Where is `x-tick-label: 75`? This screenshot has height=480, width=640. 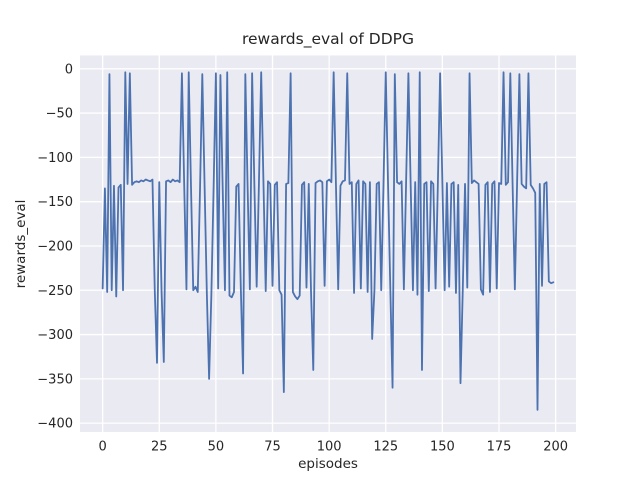 x-tick-label: 75 is located at coordinates (272, 447).